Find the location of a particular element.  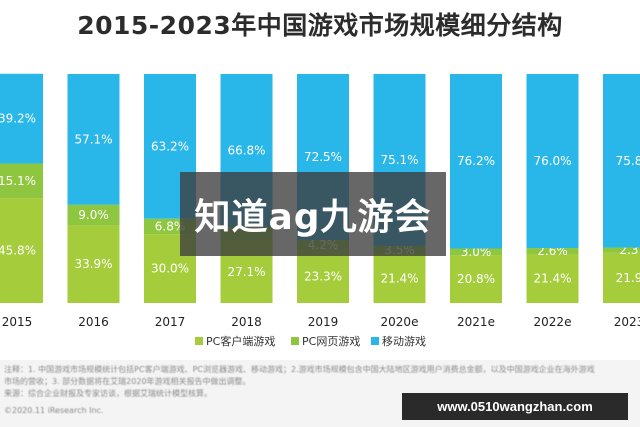

bar-segment-2015-s0 is located at coordinates (21, 250).